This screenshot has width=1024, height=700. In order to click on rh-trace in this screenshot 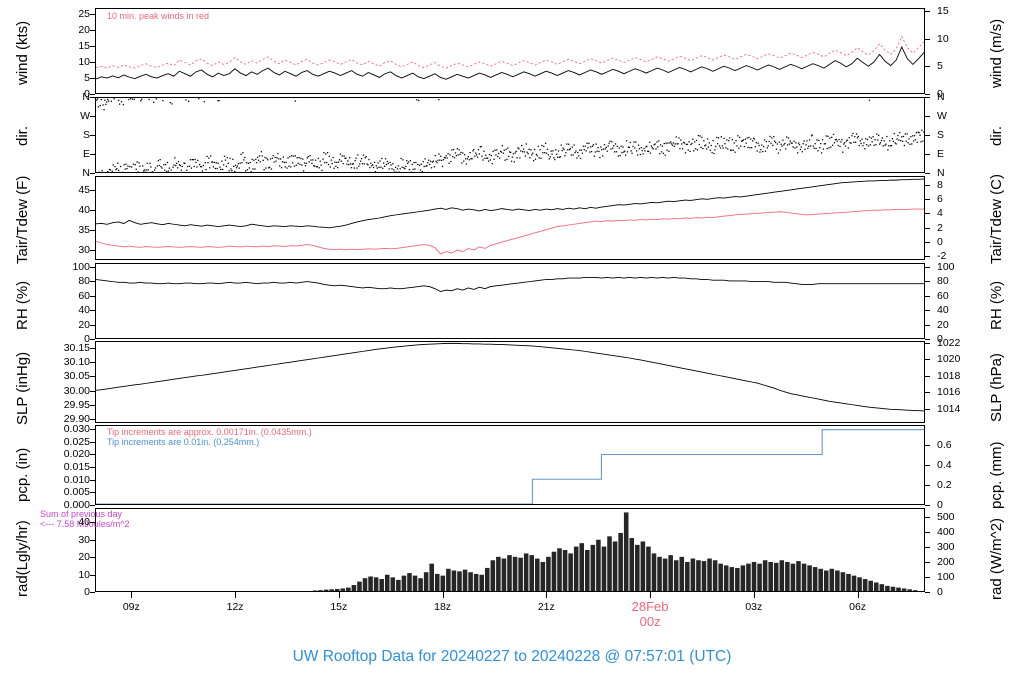, I will do `click(510, 284)`.